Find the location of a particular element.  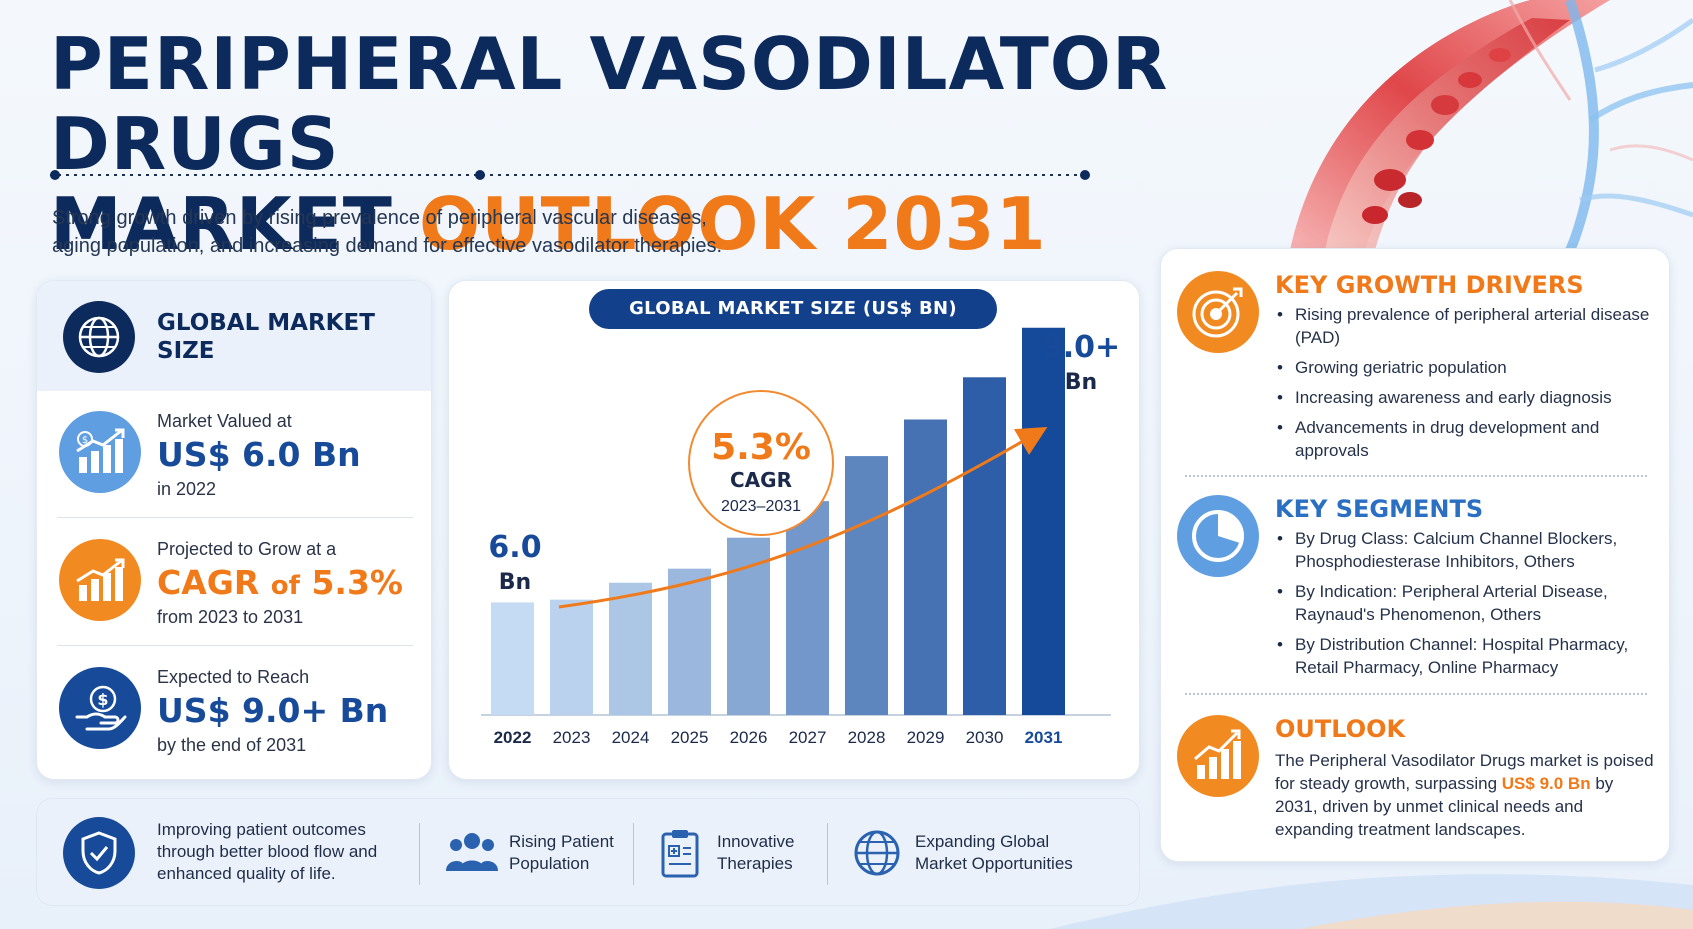

x-tick-2029: 2029 is located at coordinates (926, 737).